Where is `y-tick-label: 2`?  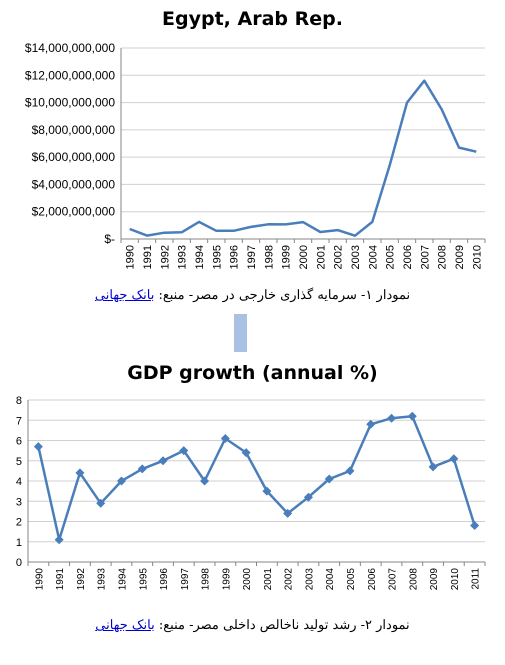
y-tick-label: 2 is located at coordinates (19, 523).